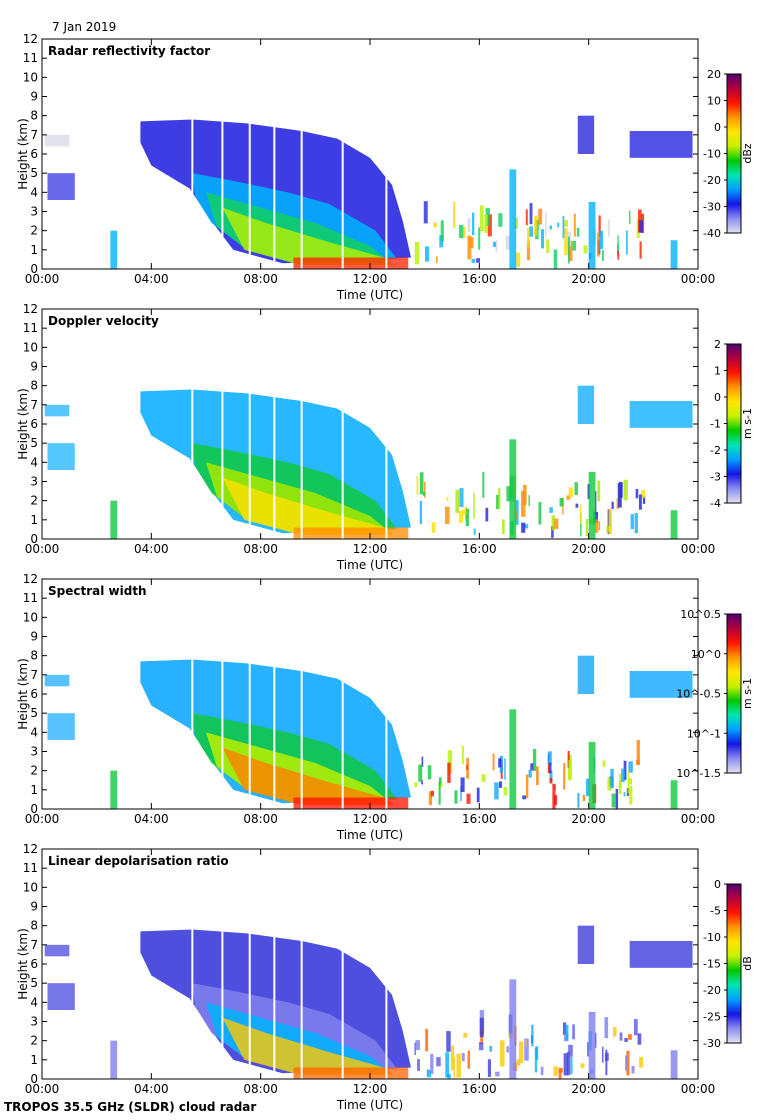  I want to click on colorbar-tick-label: 10^-1.5, so click(698, 773).